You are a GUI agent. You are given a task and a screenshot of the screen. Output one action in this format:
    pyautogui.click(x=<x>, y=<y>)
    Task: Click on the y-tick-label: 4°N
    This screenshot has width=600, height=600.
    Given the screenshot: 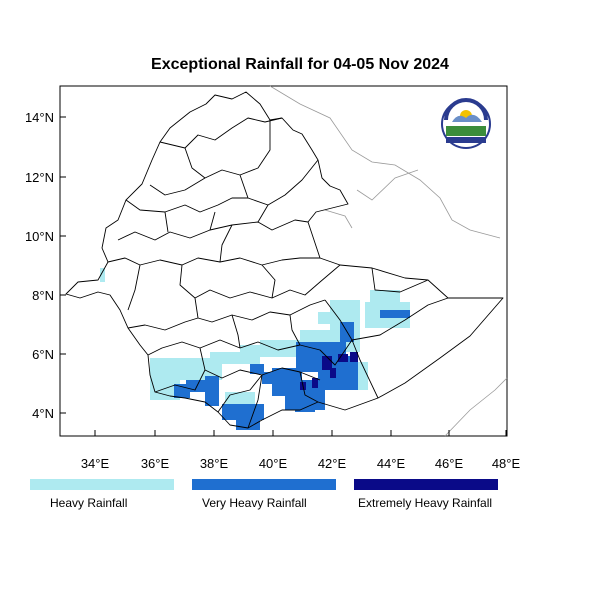 What is the action you would take?
    pyautogui.click(x=43, y=413)
    